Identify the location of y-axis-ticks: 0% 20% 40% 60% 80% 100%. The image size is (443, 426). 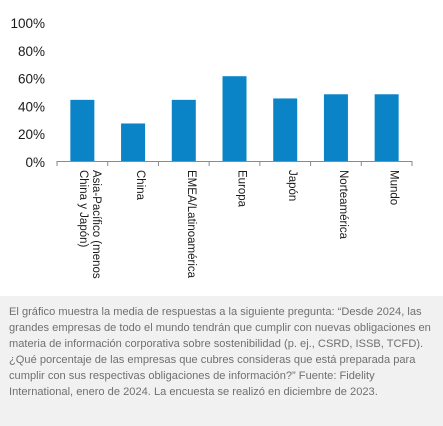
(27, 93).